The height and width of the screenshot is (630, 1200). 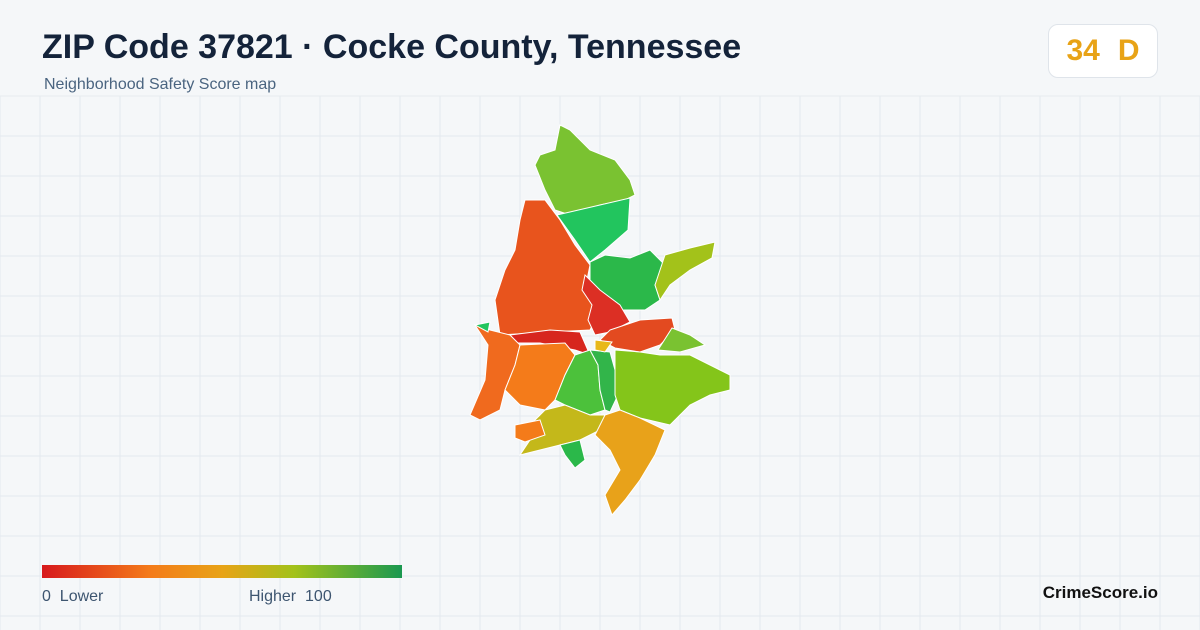 I want to click on legend-max: Higher 100, so click(x=290, y=597).